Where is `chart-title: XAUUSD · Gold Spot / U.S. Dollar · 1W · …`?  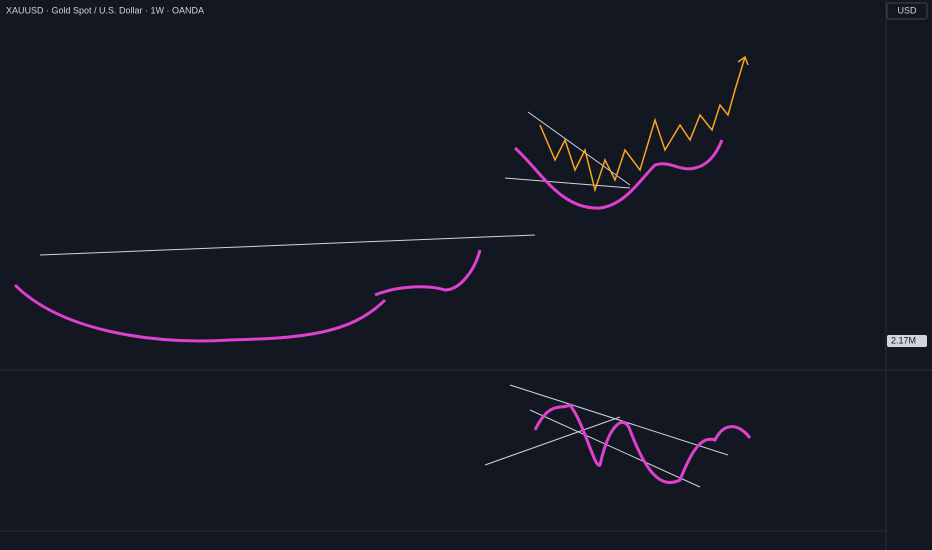 chart-title: XAUUSD · Gold Spot / U.S. Dollar · 1W · … is located at coordinates (105, 10).